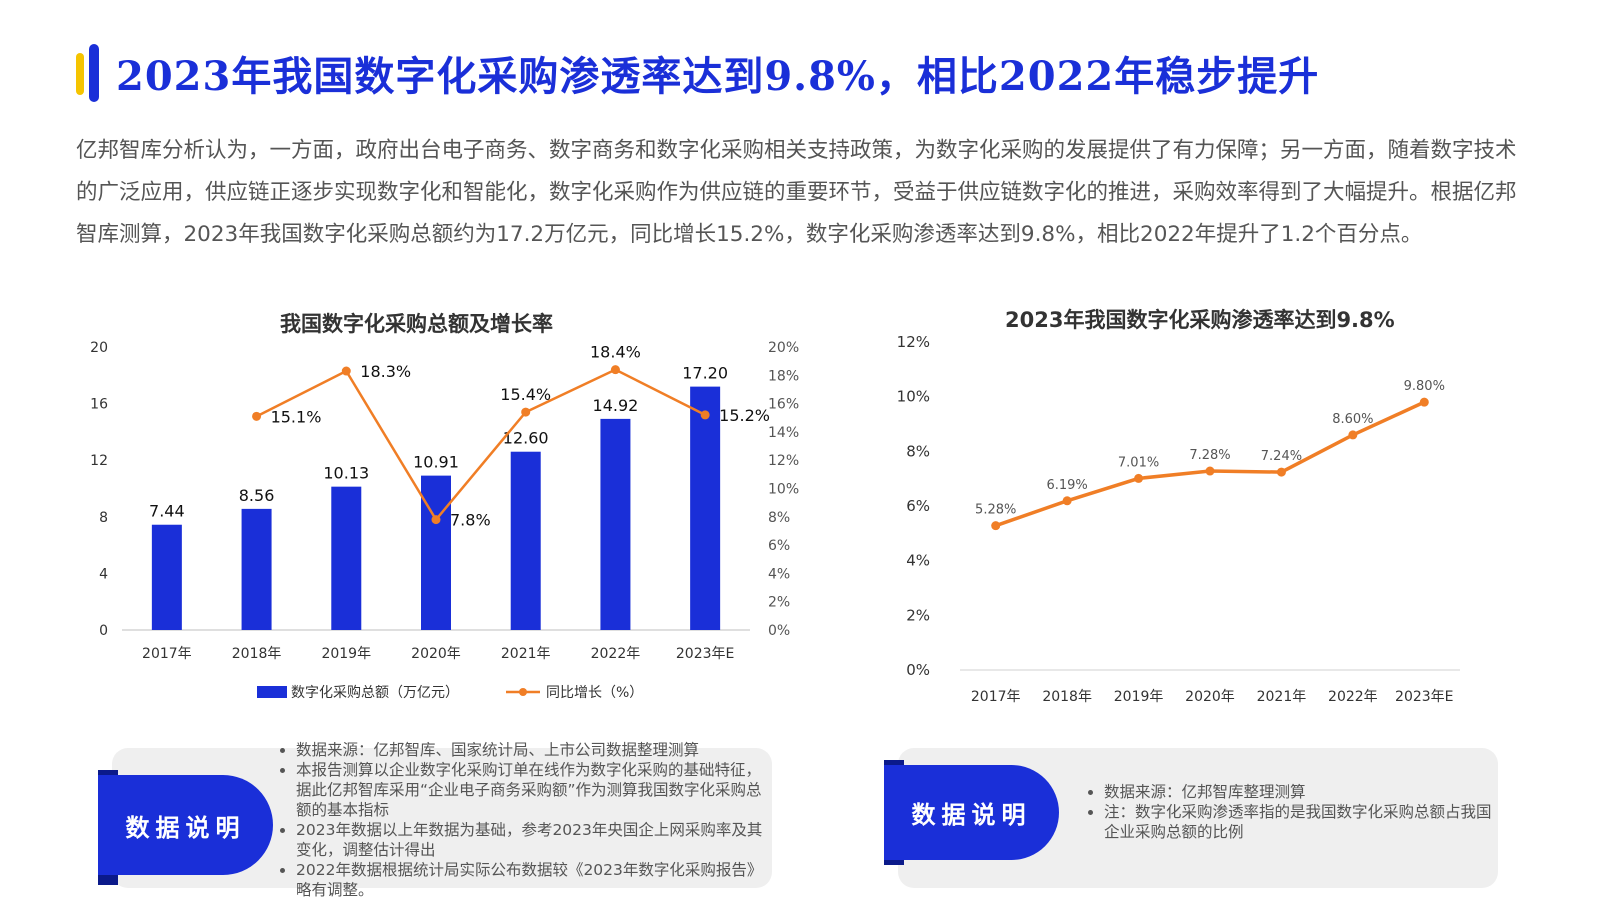 The height and width of the screenshot is (900, 1600). What do you see at coordinates (375, 693) in the screenshot?
I see `chart1-legend-bar-label: 数字化采购总额（万亿元）` at bounding box center [375, 693].